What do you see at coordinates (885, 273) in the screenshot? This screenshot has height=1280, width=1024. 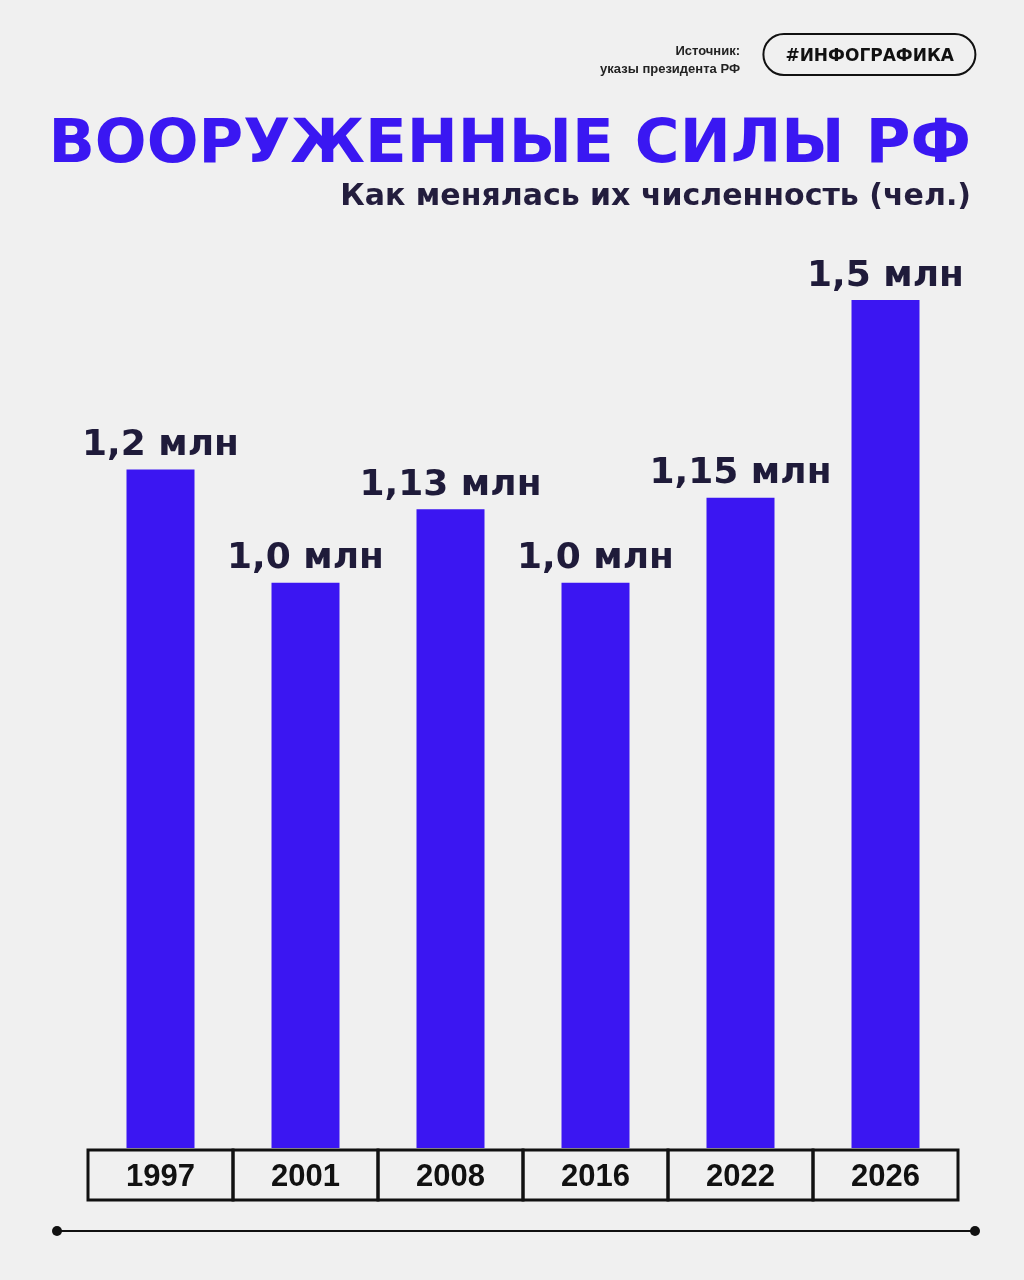 I see `data-label: 1,5 млн` at bounding box center [885, 273].